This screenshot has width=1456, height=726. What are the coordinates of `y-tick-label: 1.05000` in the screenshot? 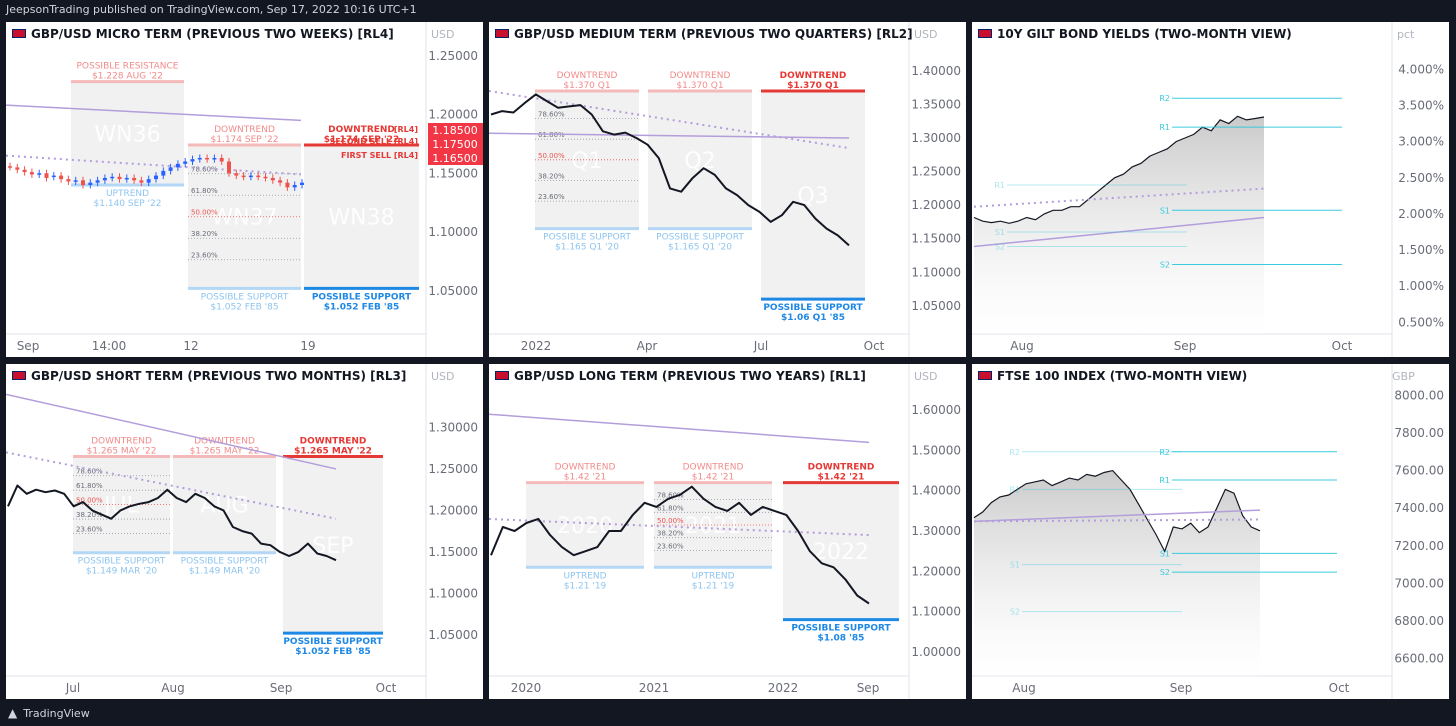 It's located at (936, 306).